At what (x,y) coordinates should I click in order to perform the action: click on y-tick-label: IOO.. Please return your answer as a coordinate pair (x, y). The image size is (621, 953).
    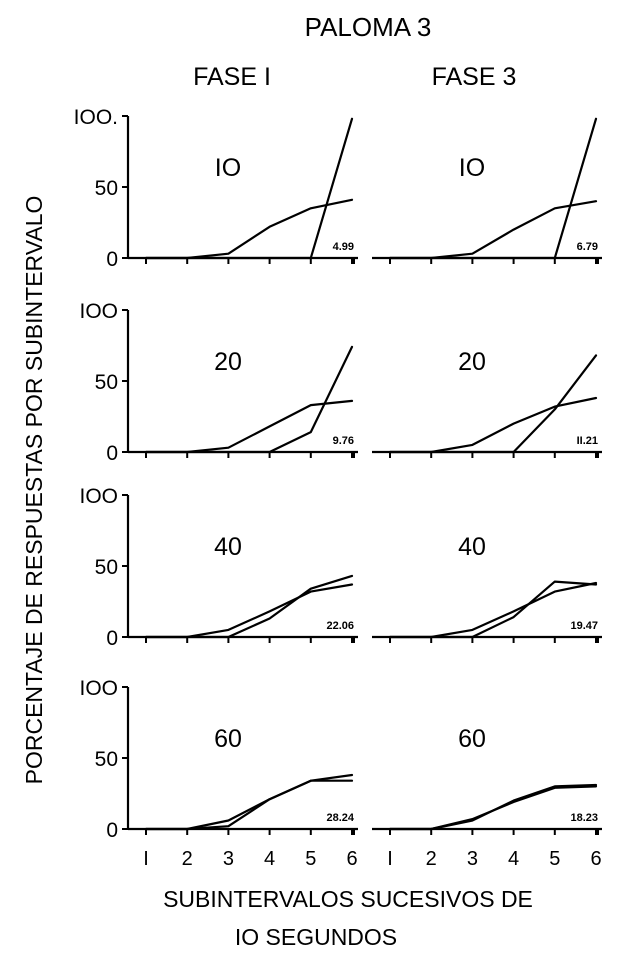
    Looking at the image, I should click on (96, 117).